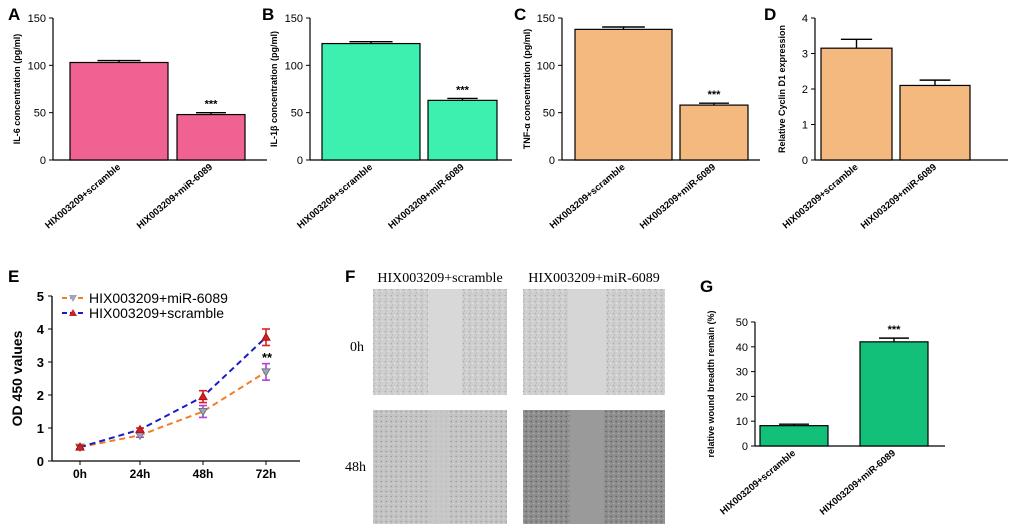 This screenshot has height=529, width=1020. I want to click on panel-letter-f: F, so click(350, 276).